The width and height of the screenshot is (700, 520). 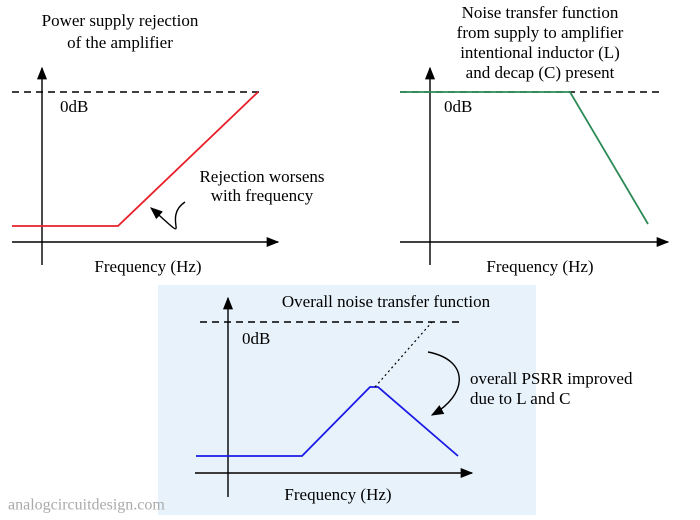 What do you see at coordinates (540, 32) in the screenshot?
I see `title: from supply to amplifier` at bounding box center [540, 32].